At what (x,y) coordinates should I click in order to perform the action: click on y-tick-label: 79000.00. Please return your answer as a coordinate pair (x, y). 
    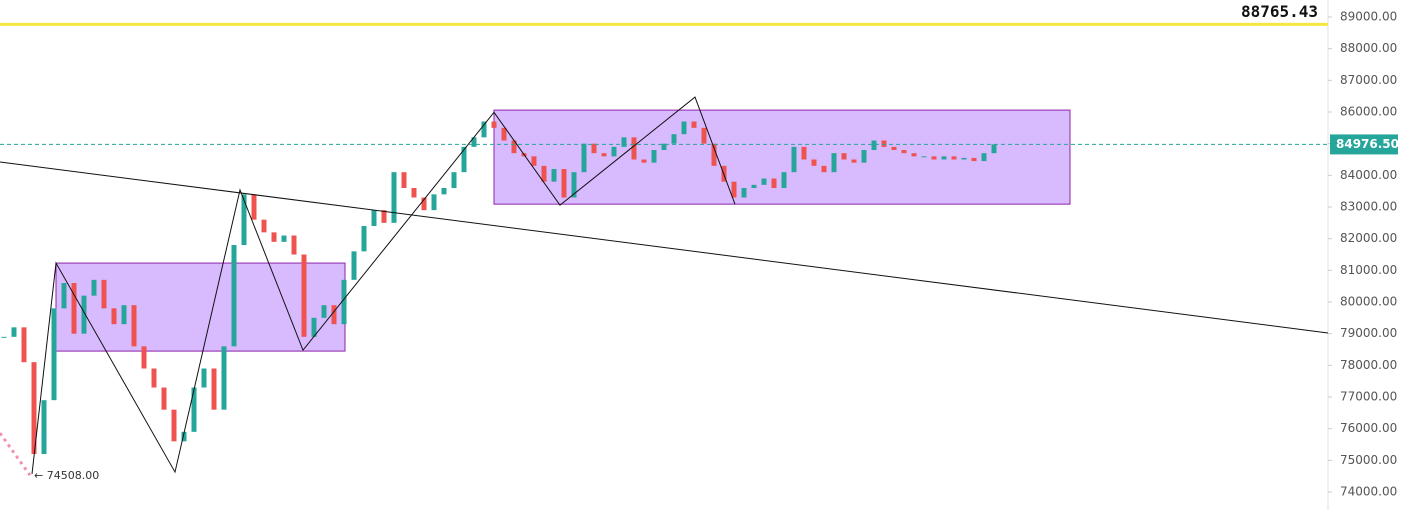
    Looking at the image, I should click on (1368, 333).